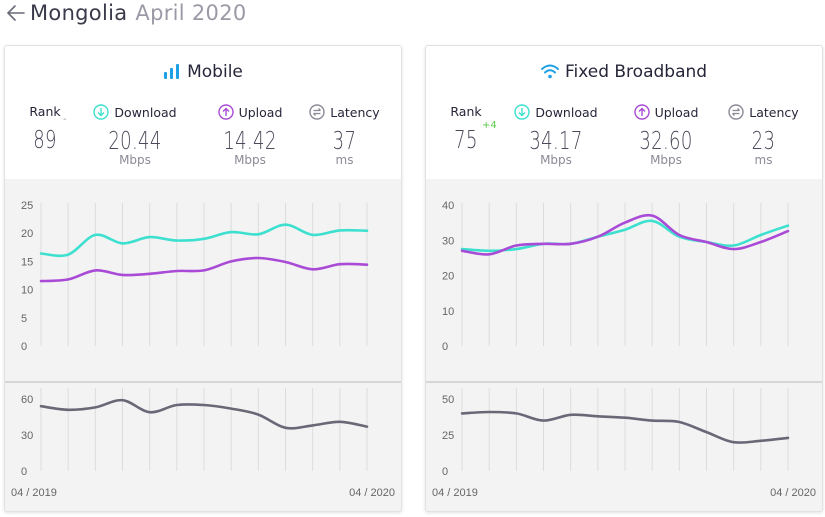  What do you see at coordinates (625, 427) in the screenshot?
I see `fixed-latency-latency-line` at bounding box center [625, 427].